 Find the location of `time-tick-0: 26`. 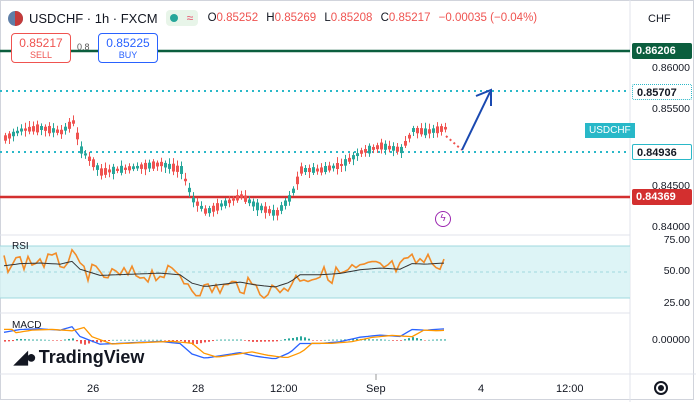

time-tick-0: 26 is located at coordinates (93, 389).